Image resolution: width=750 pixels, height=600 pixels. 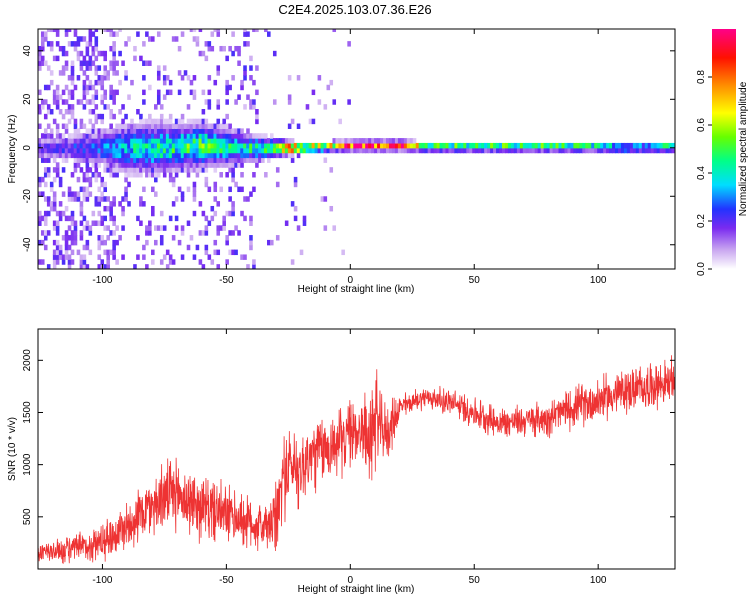 What do you see at coordinates (27, 516) in the screenshot?
I see `y-tick-label: 500` at bounding box center [27, 516].